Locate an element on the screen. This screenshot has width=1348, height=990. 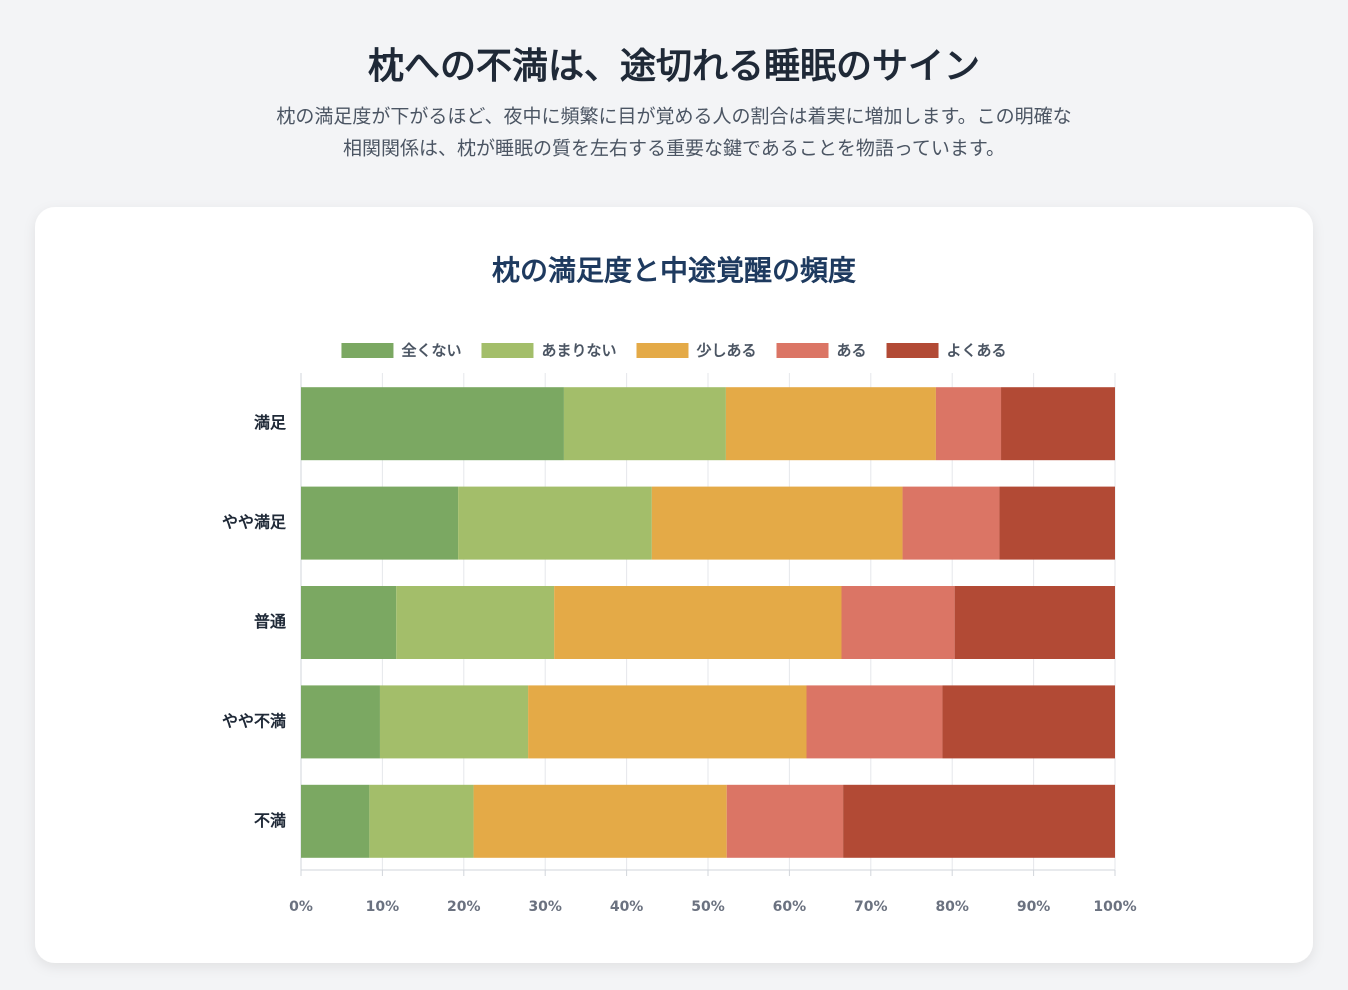
legend-label: 少しある is located at coordinates (726, 351).